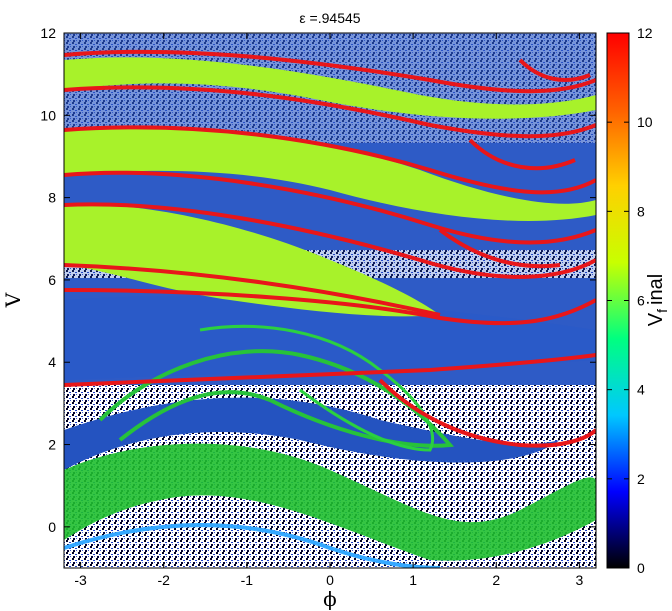  I want to click on y-tick-label: 12, so click(48, 33).